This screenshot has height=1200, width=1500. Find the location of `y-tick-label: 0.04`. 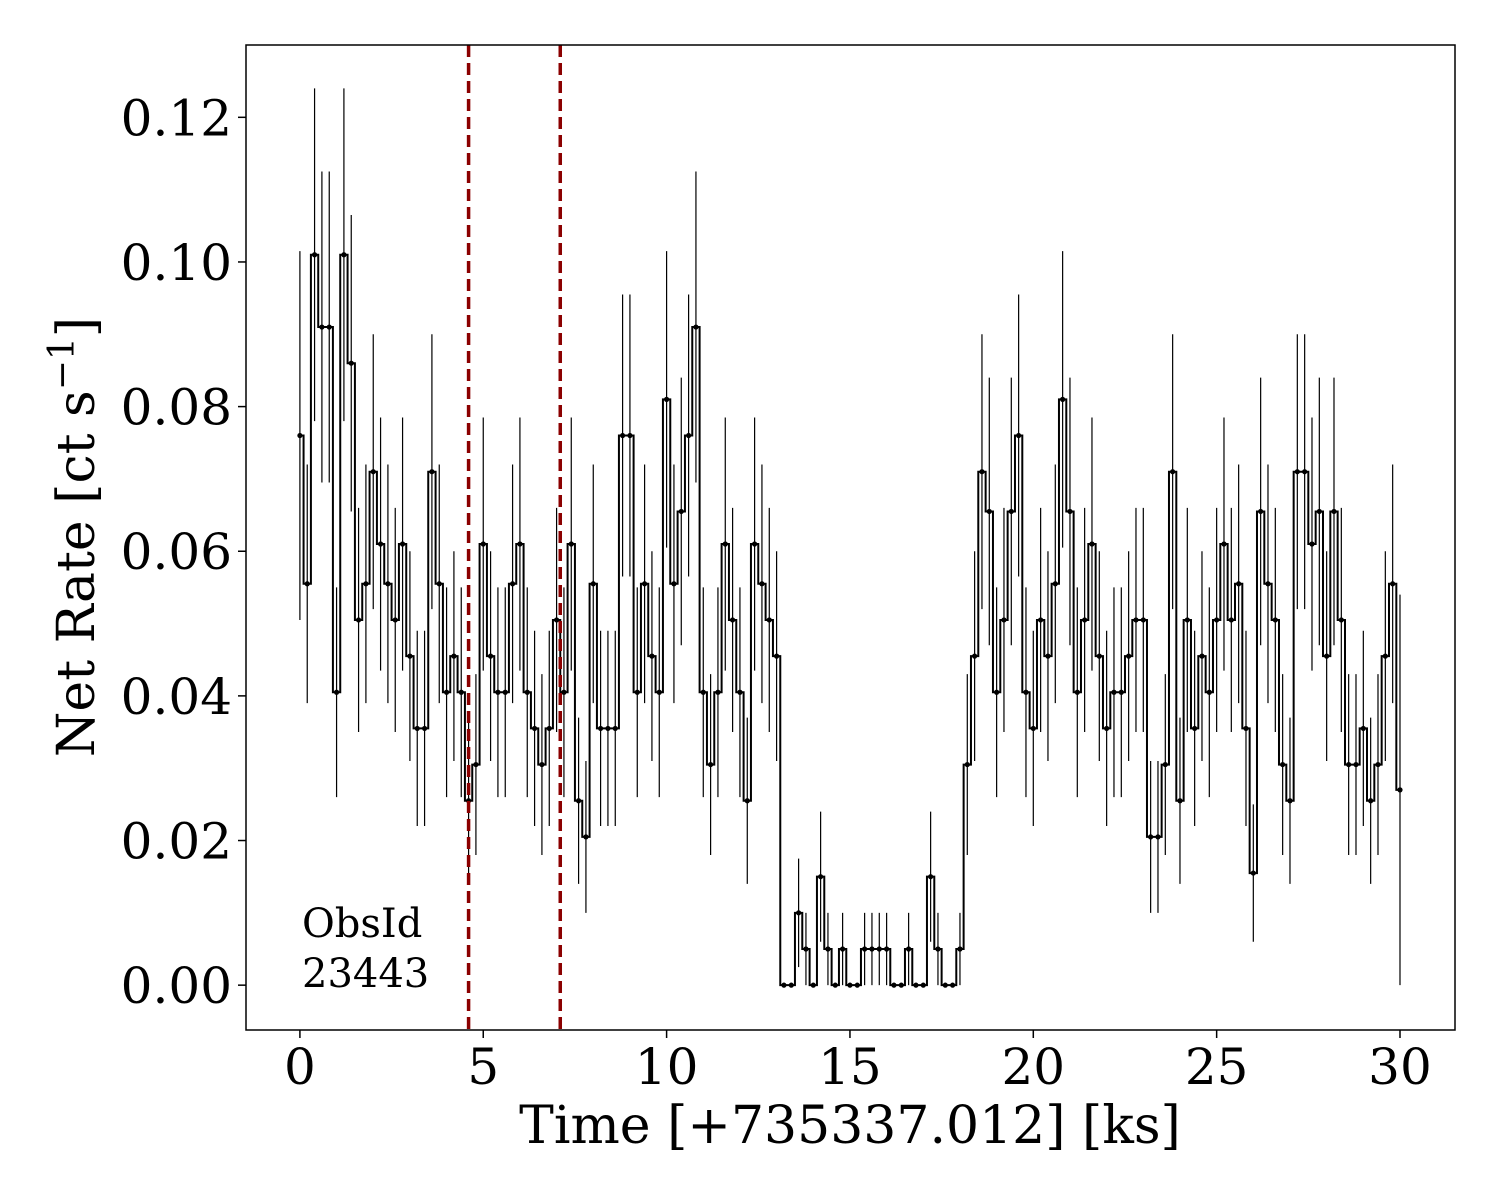

y-tick-label: 0.04 is located at coordinates (176, 697).